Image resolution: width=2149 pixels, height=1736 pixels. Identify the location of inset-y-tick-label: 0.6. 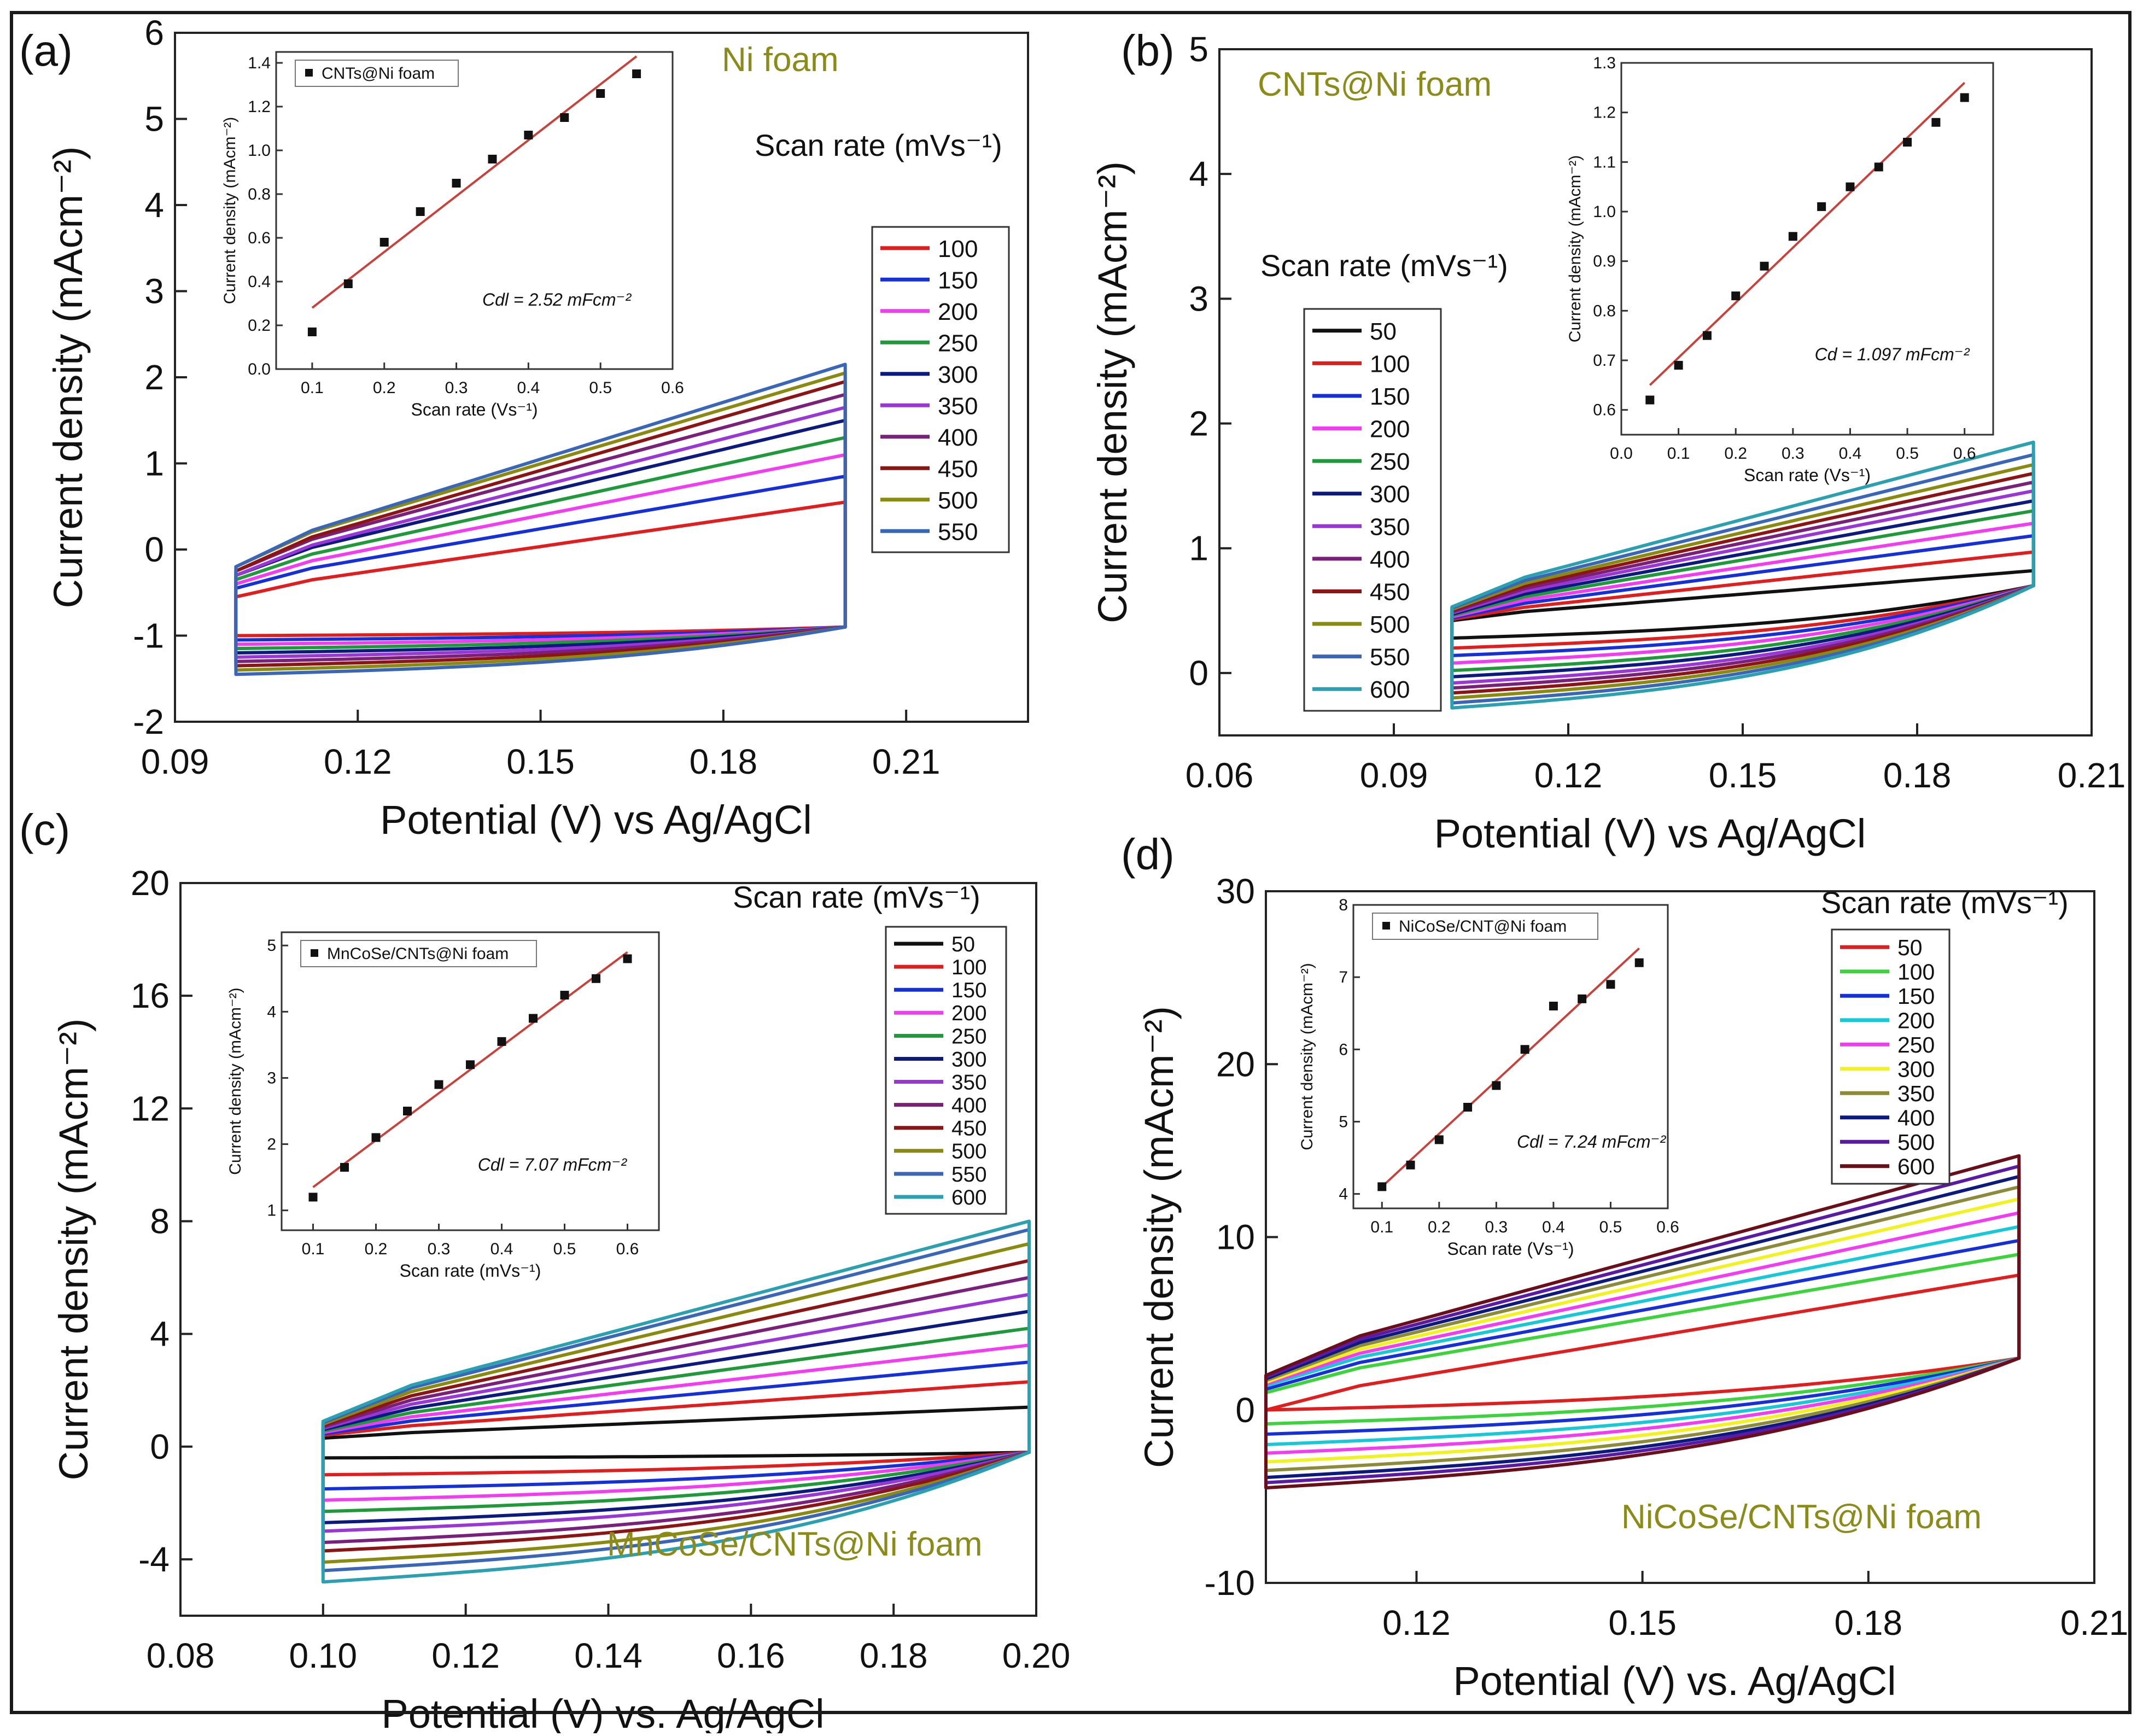
(259, 238).